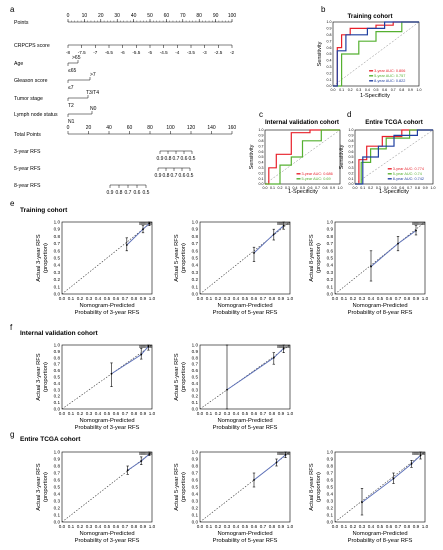  What do you see at coordinates (195, 294) in the screenshot?
I see `calibration-y-tick-label: 0.0` at bounding box center [195, 294].